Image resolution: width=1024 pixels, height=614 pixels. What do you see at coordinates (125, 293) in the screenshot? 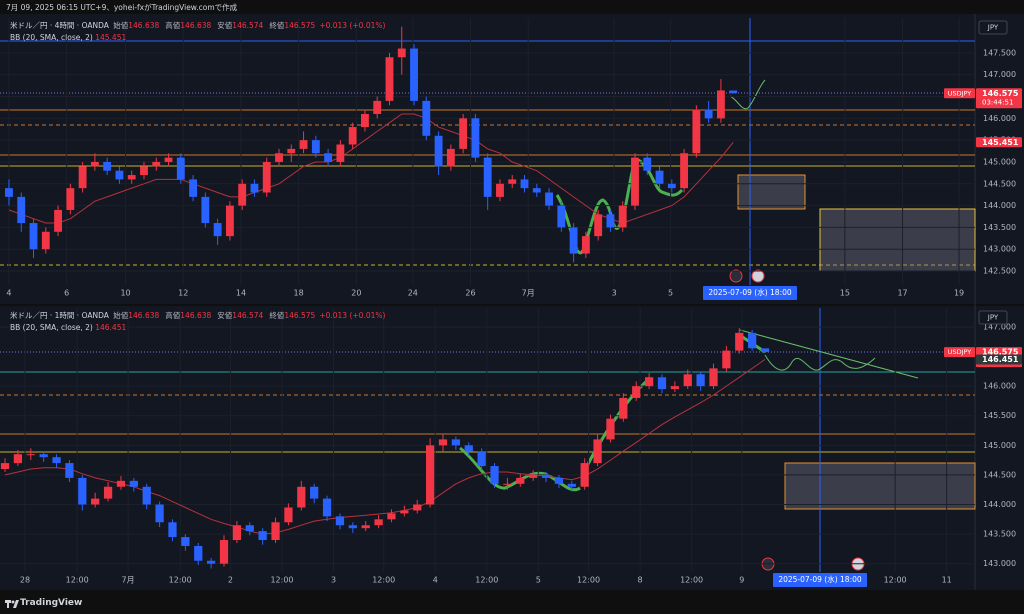
I see `x-tick-label: 10` at bounding box center [125, 293].